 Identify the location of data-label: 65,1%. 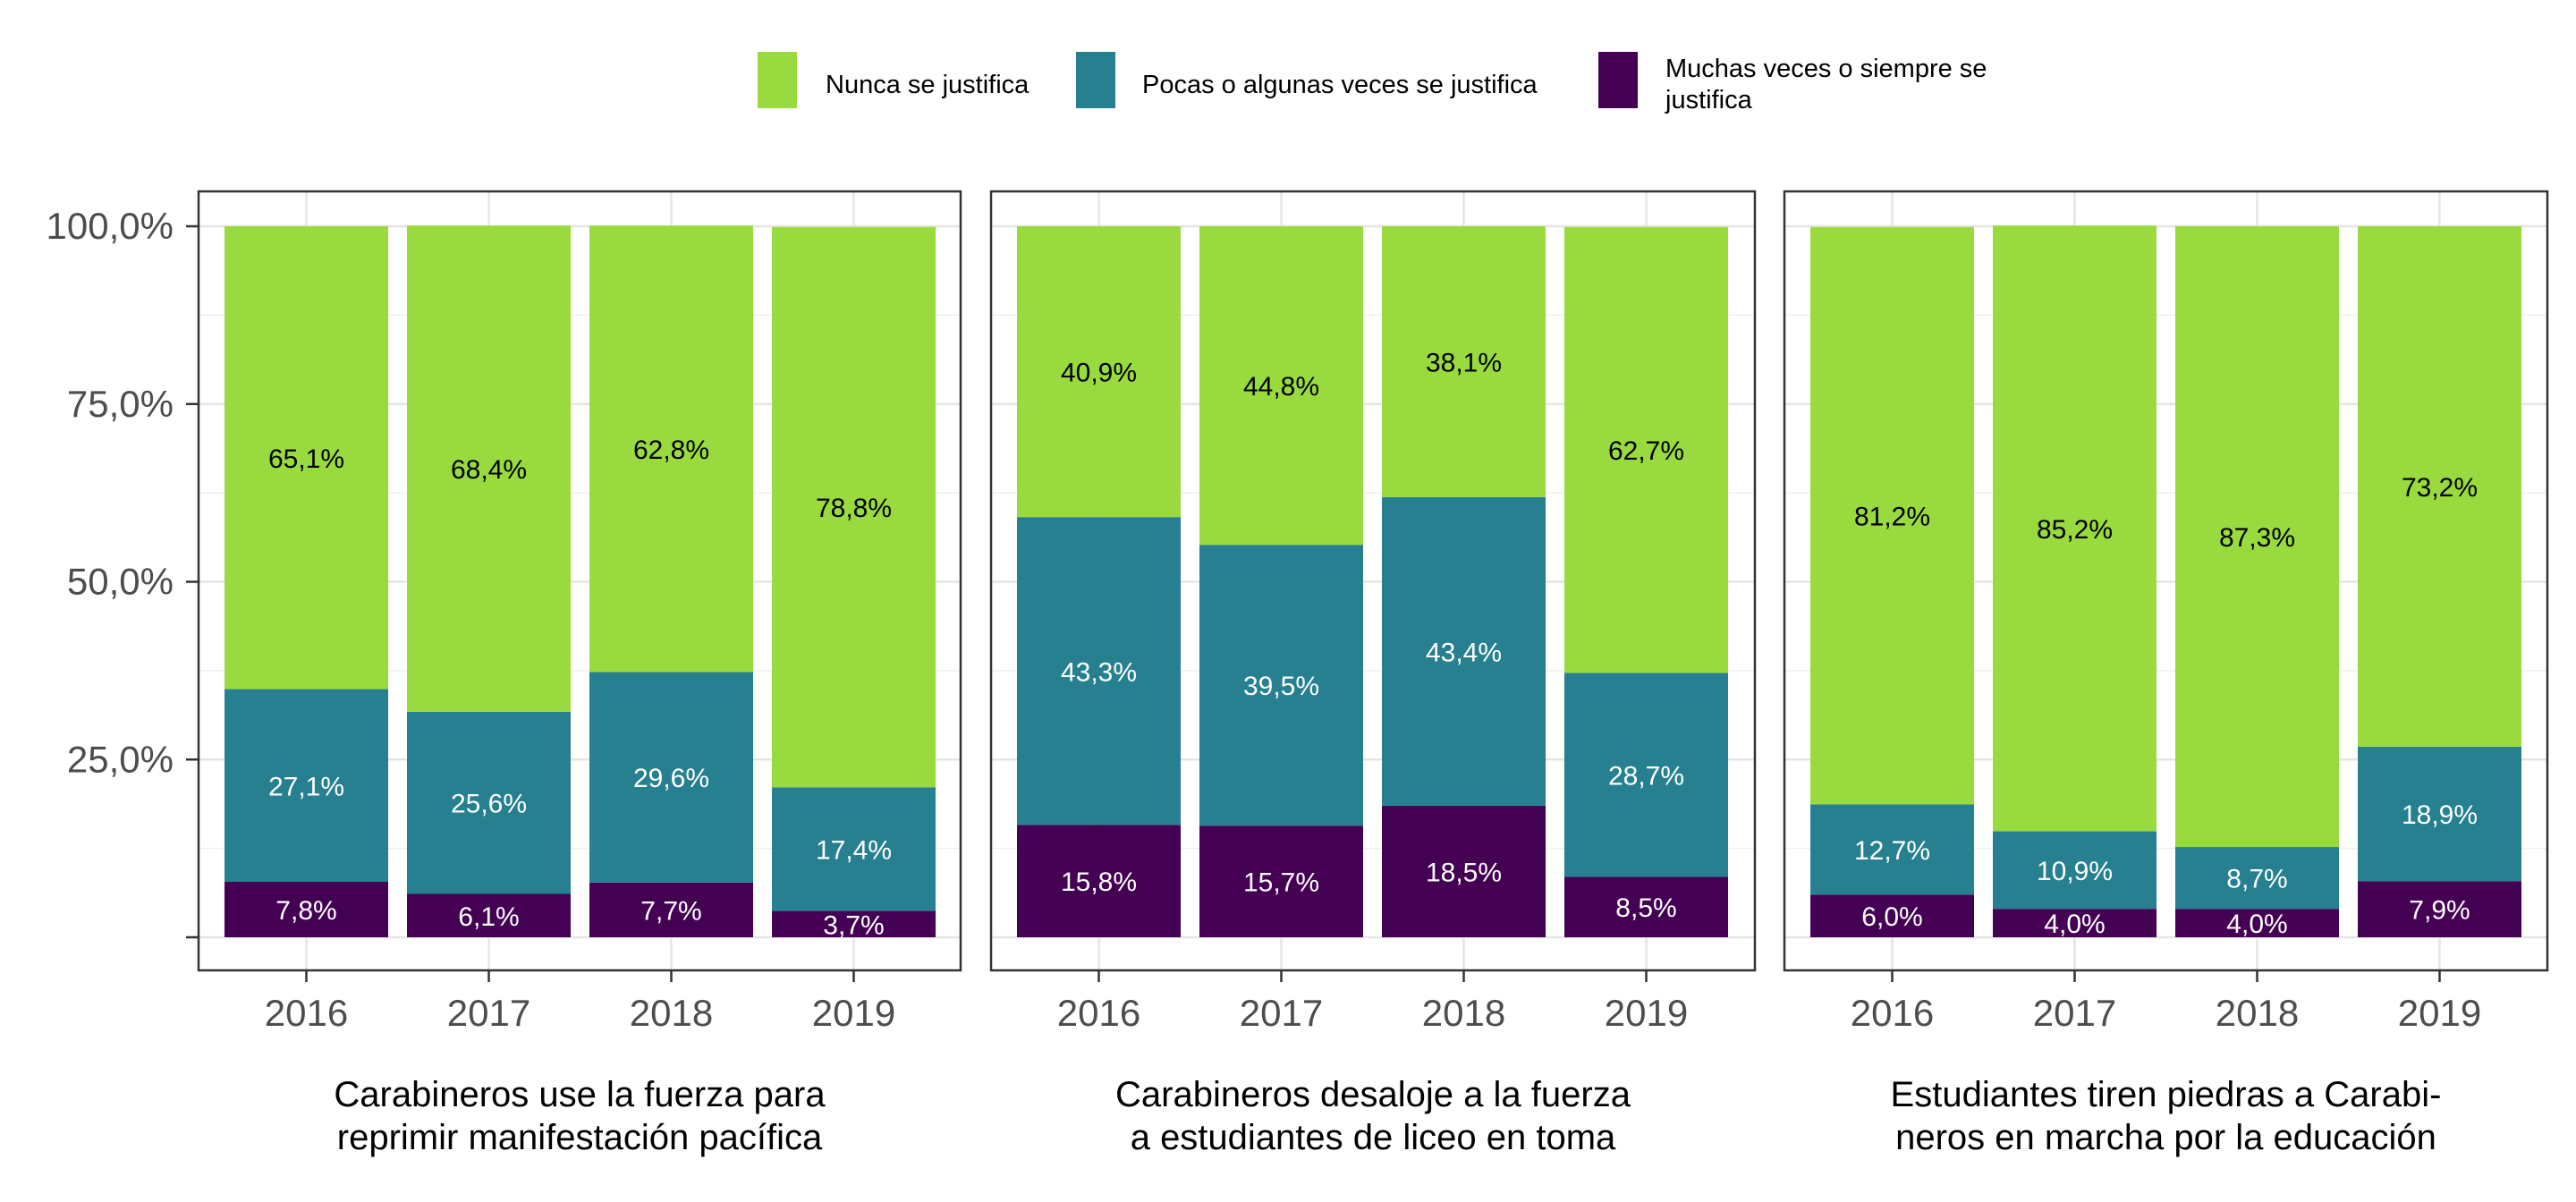
(306, 459).